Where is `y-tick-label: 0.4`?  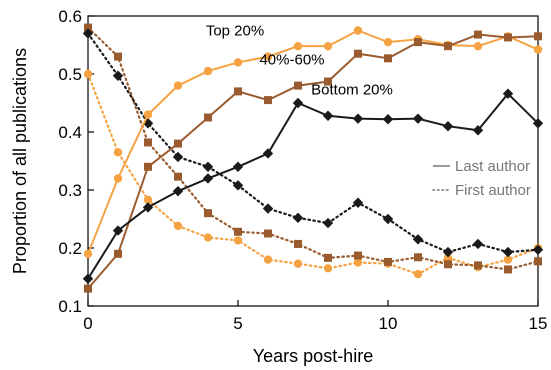
y-tick-label: 0.4 is located at coordinates (70, 132).